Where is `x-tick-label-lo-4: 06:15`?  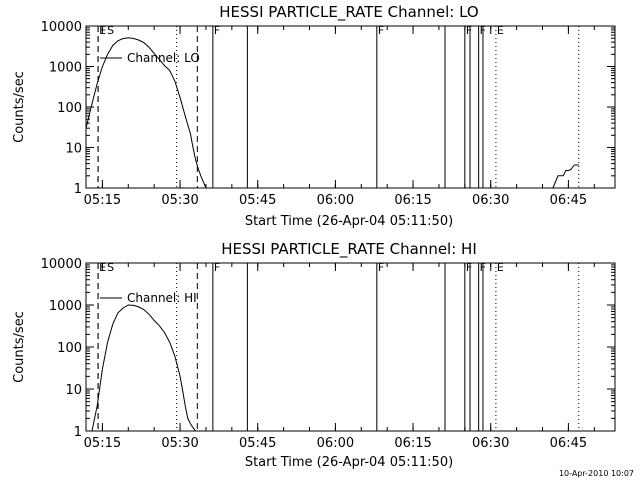 x-tick-label-lo-4: 06:15 is located at coordinates (412, 200).